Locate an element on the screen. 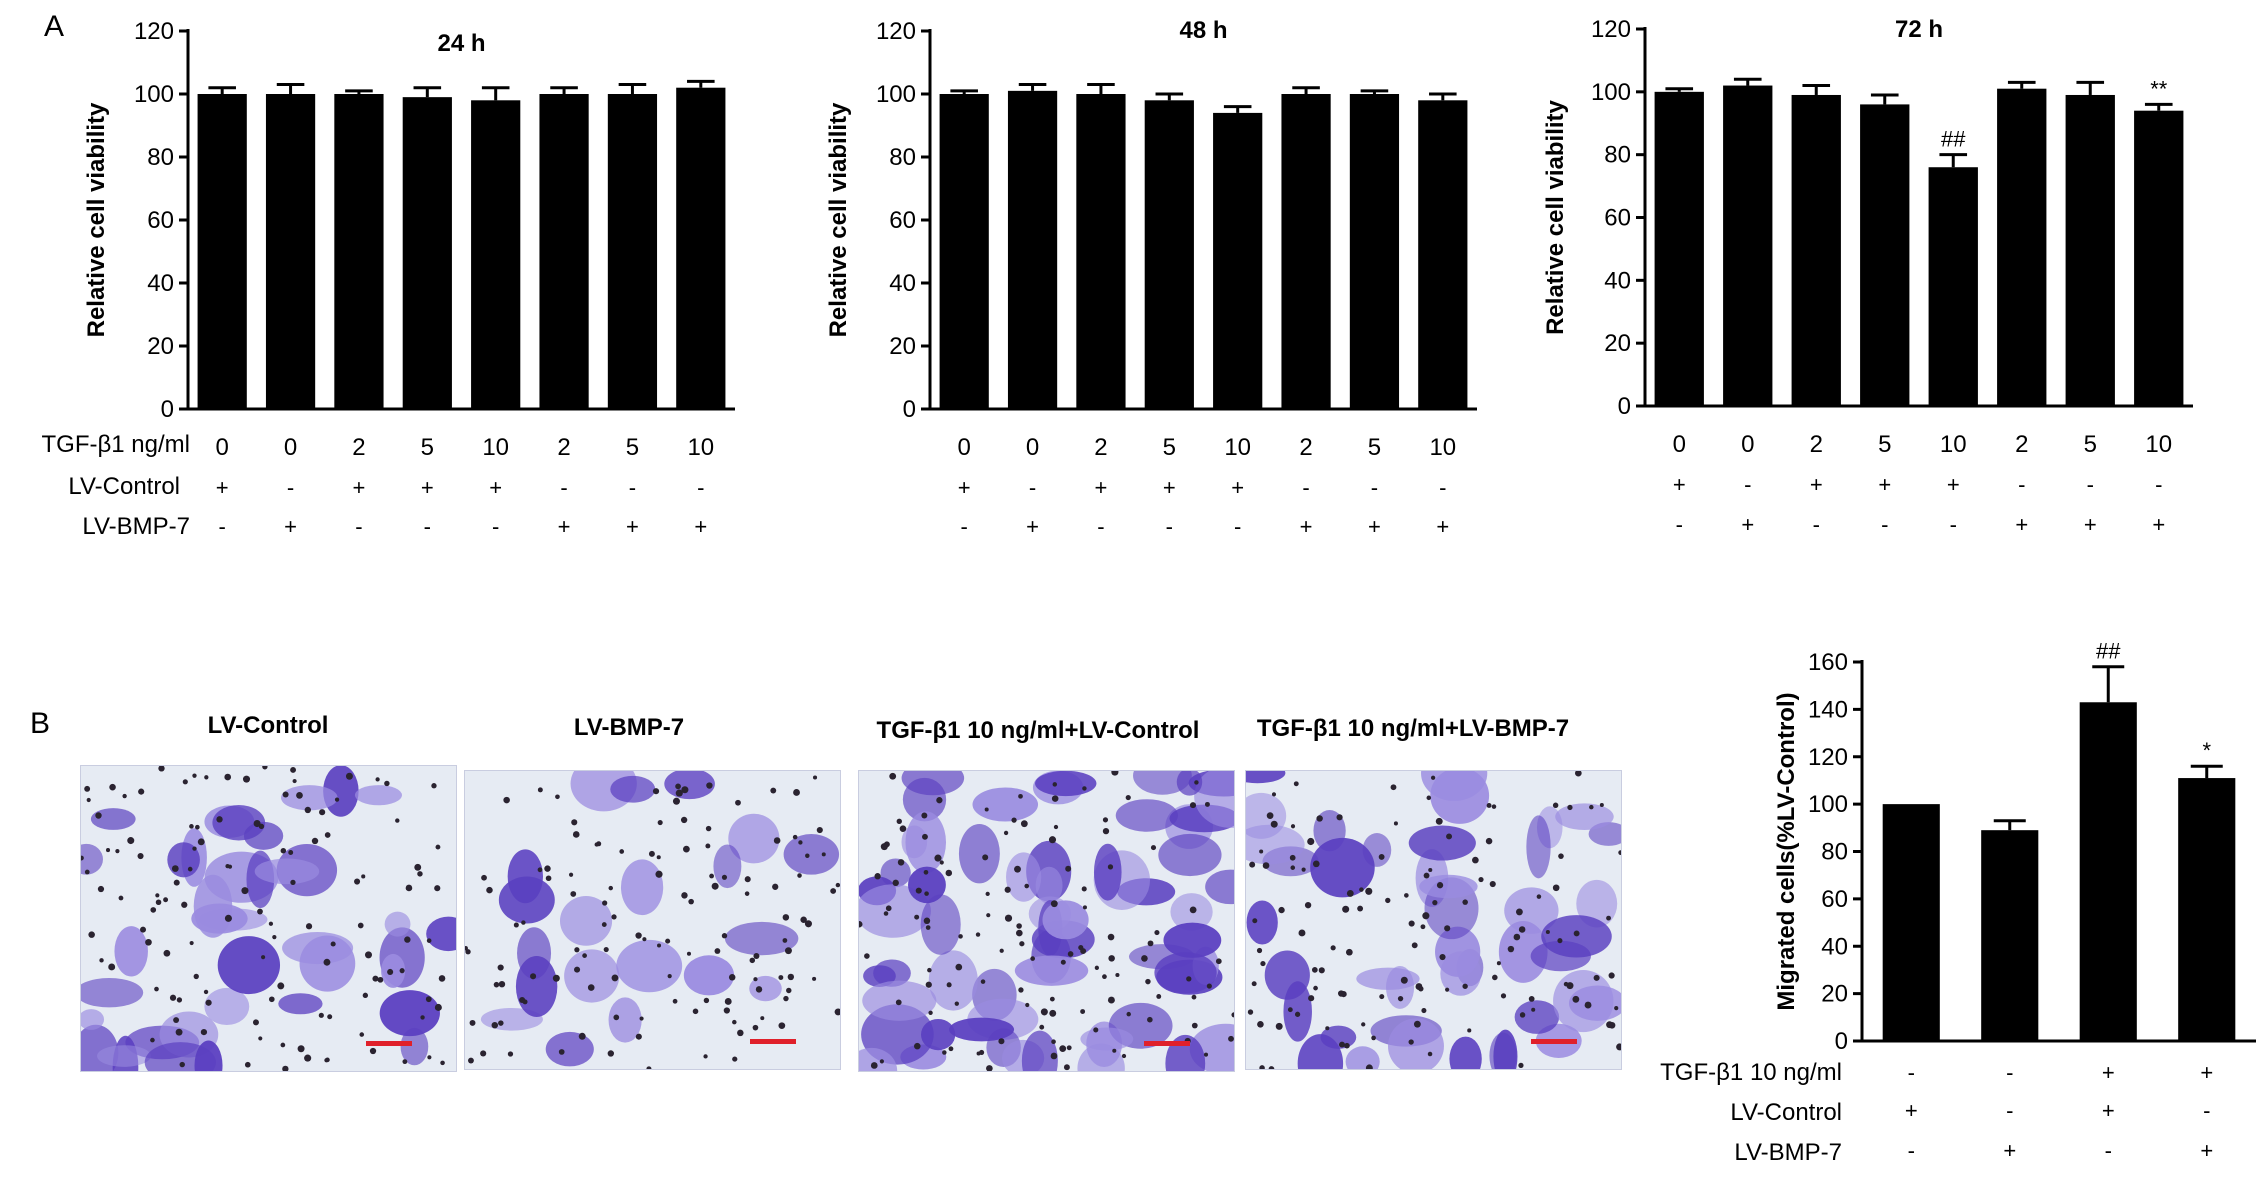 The width and height of the screenshot is (2268, 1179). chart-b-annotation-2: ## is located at coordinates (2108, 651).